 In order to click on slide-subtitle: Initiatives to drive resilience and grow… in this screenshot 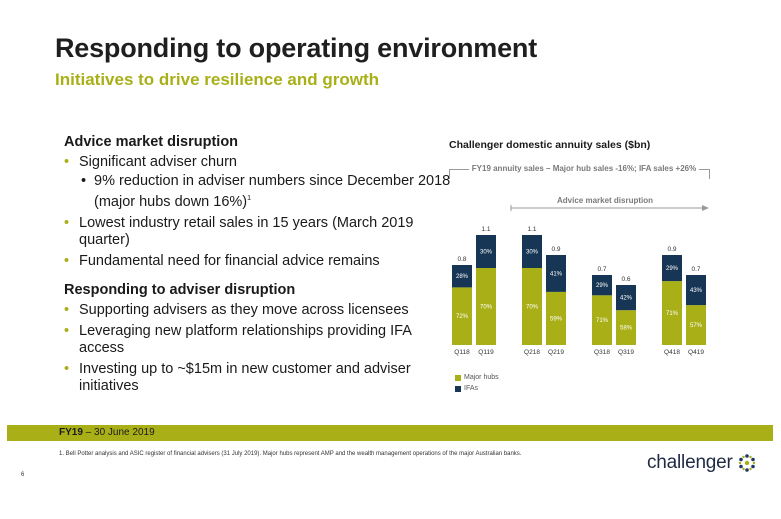, I will do `click(217, 79)`.